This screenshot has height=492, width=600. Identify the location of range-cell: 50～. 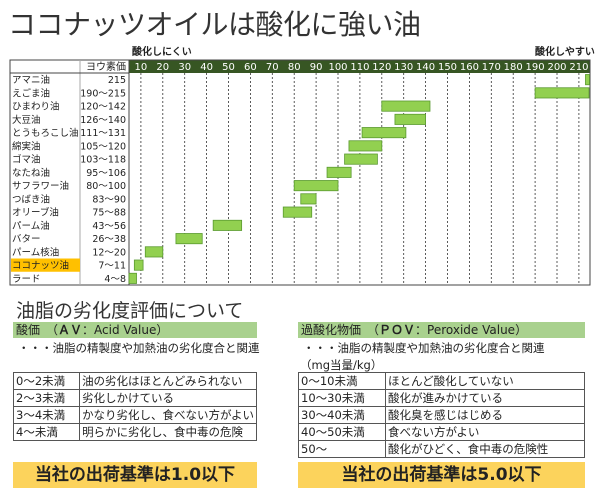
(342, 449).